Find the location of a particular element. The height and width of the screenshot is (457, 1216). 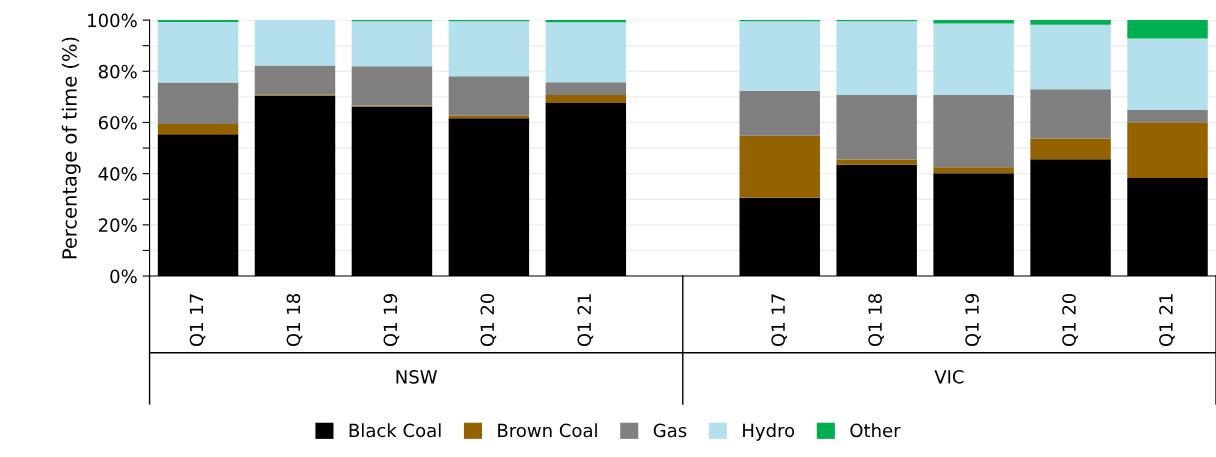

legend-label: Hydro is located at coordinates (769, 432).